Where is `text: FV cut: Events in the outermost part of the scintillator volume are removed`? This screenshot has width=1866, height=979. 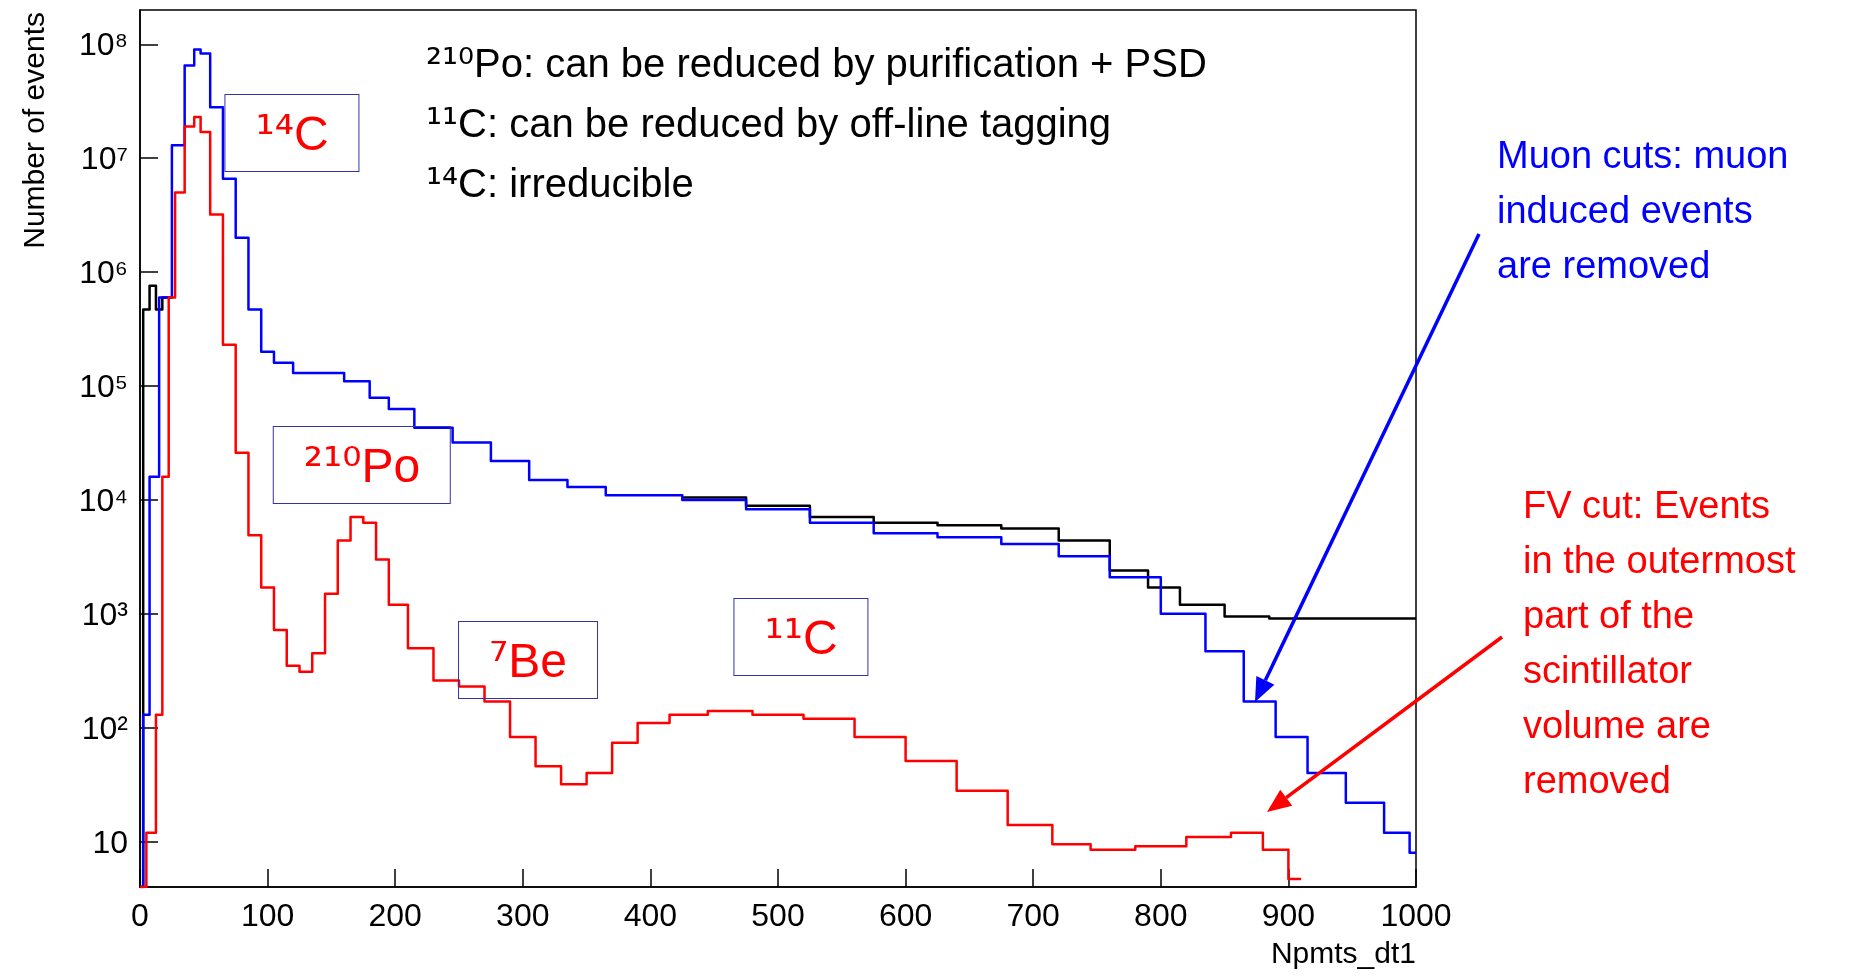 text: FV cut: Events in the outermost part of the scintillator volume are removed is located at coordinates (1660, 643).